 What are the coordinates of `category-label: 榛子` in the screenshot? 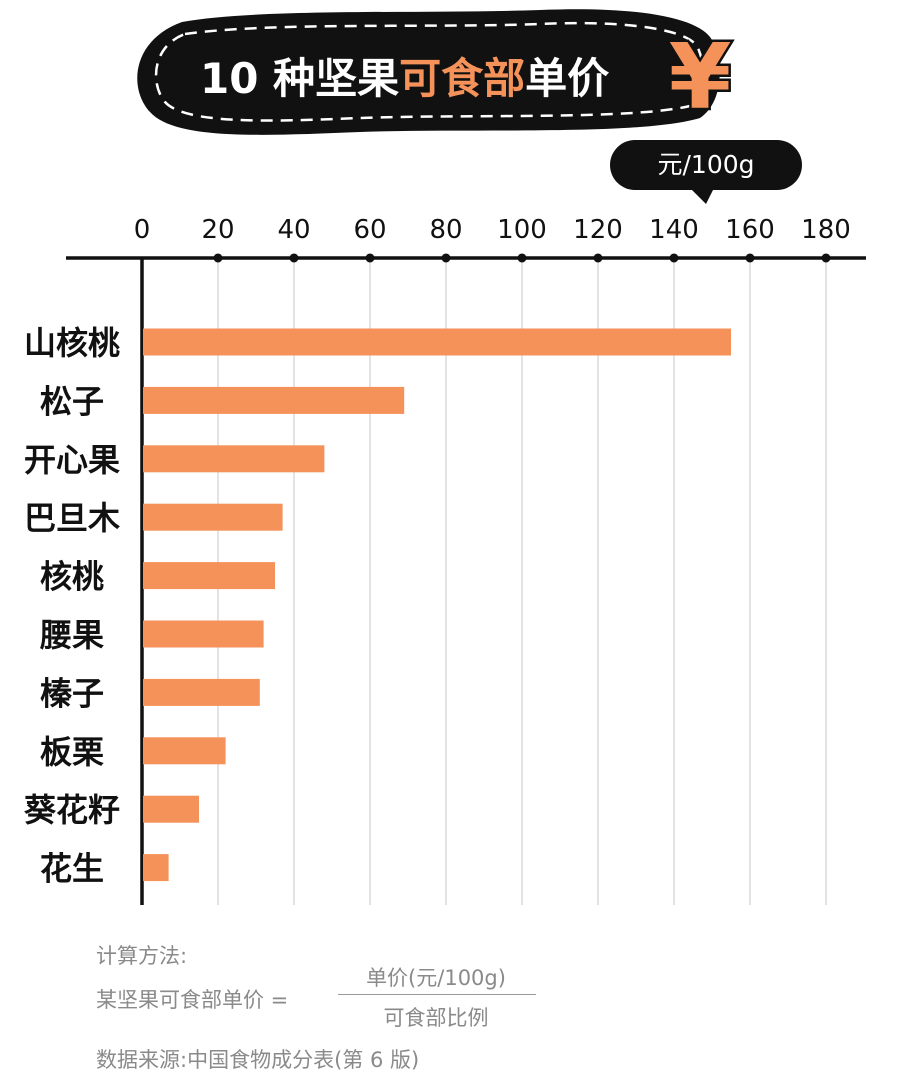 It's located at (72, 693).